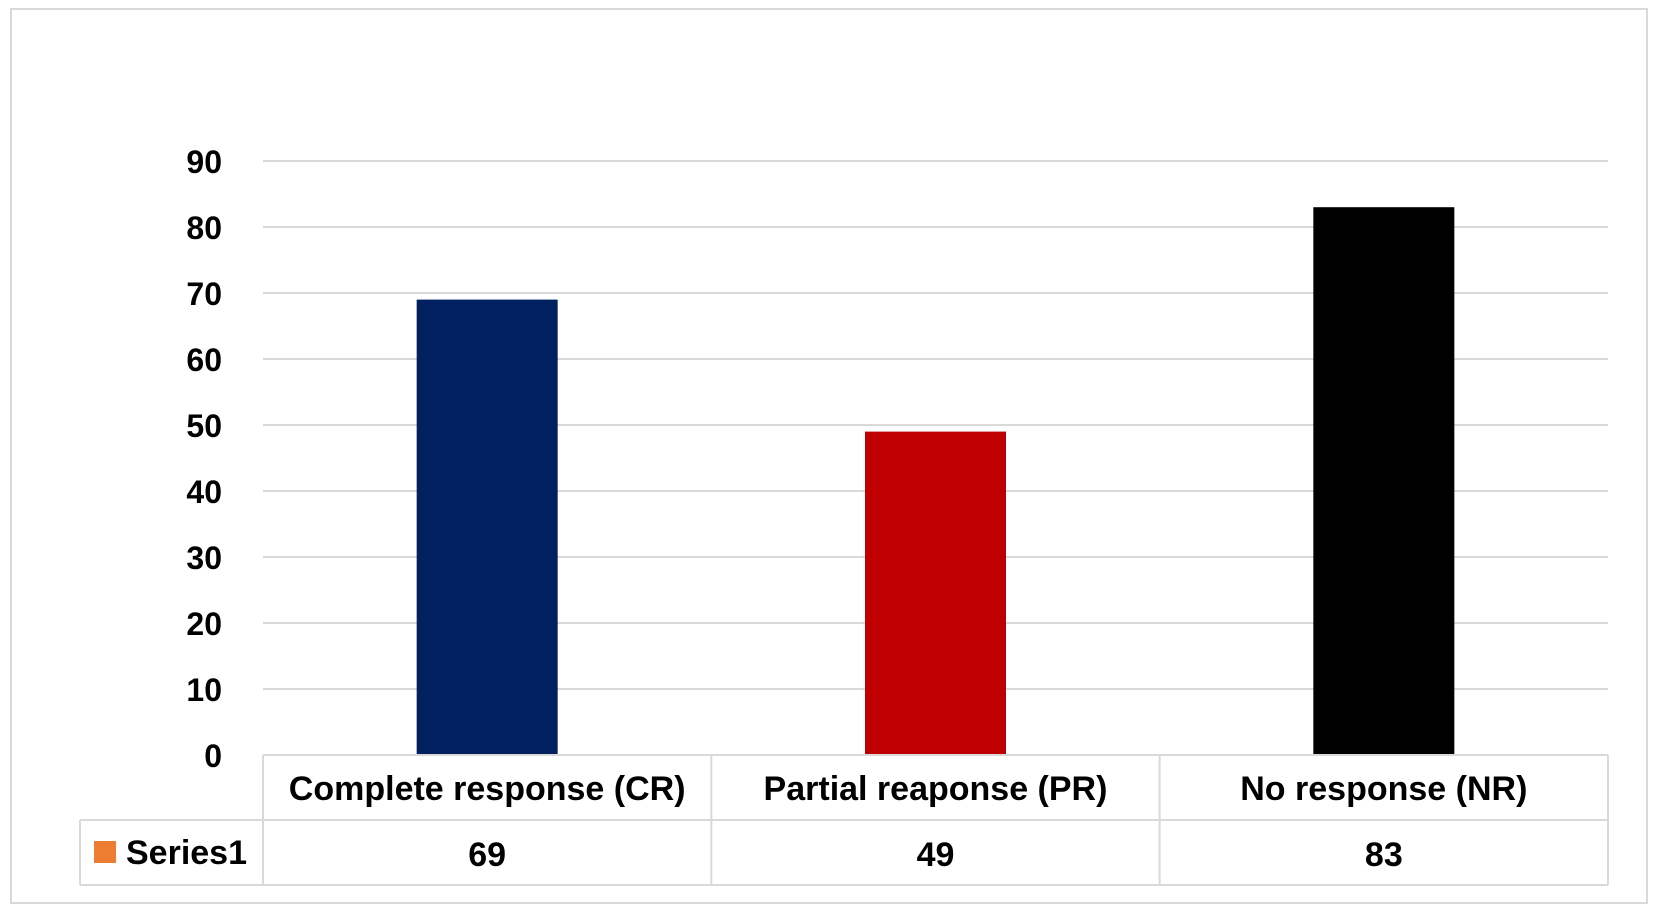 This screenshot has width=1660, height=915. What do you see at coordinates (936, 855) in the screenshot?
I see `data-value-label: 49` at bounding box center [936, 855].